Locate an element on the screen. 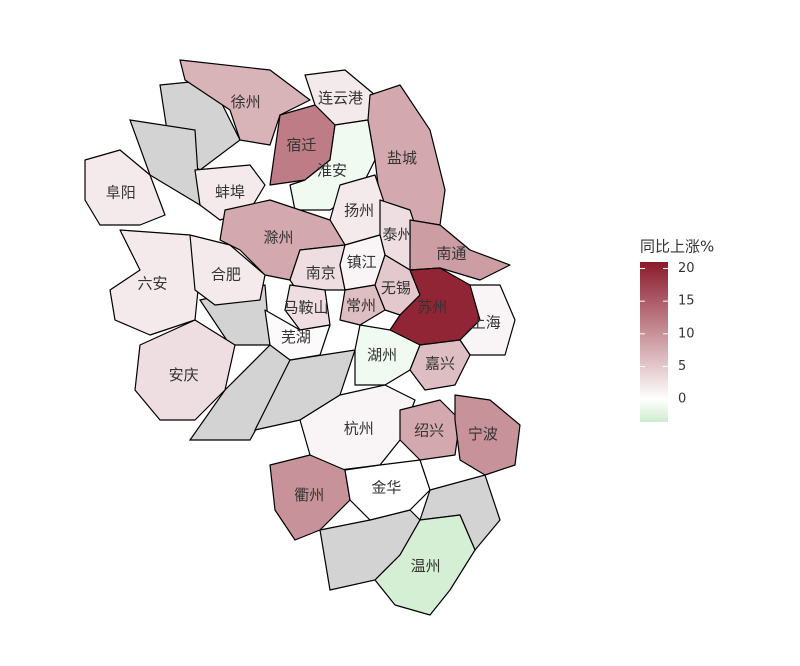 The image size is (800, 666). region-label: 常州 is located at coordinates (361, 306).